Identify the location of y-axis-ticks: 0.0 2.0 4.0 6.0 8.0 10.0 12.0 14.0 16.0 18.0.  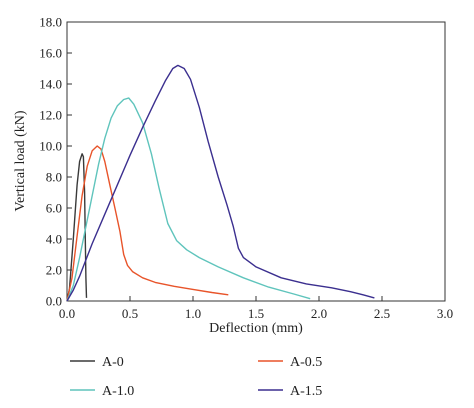
(55, 162).